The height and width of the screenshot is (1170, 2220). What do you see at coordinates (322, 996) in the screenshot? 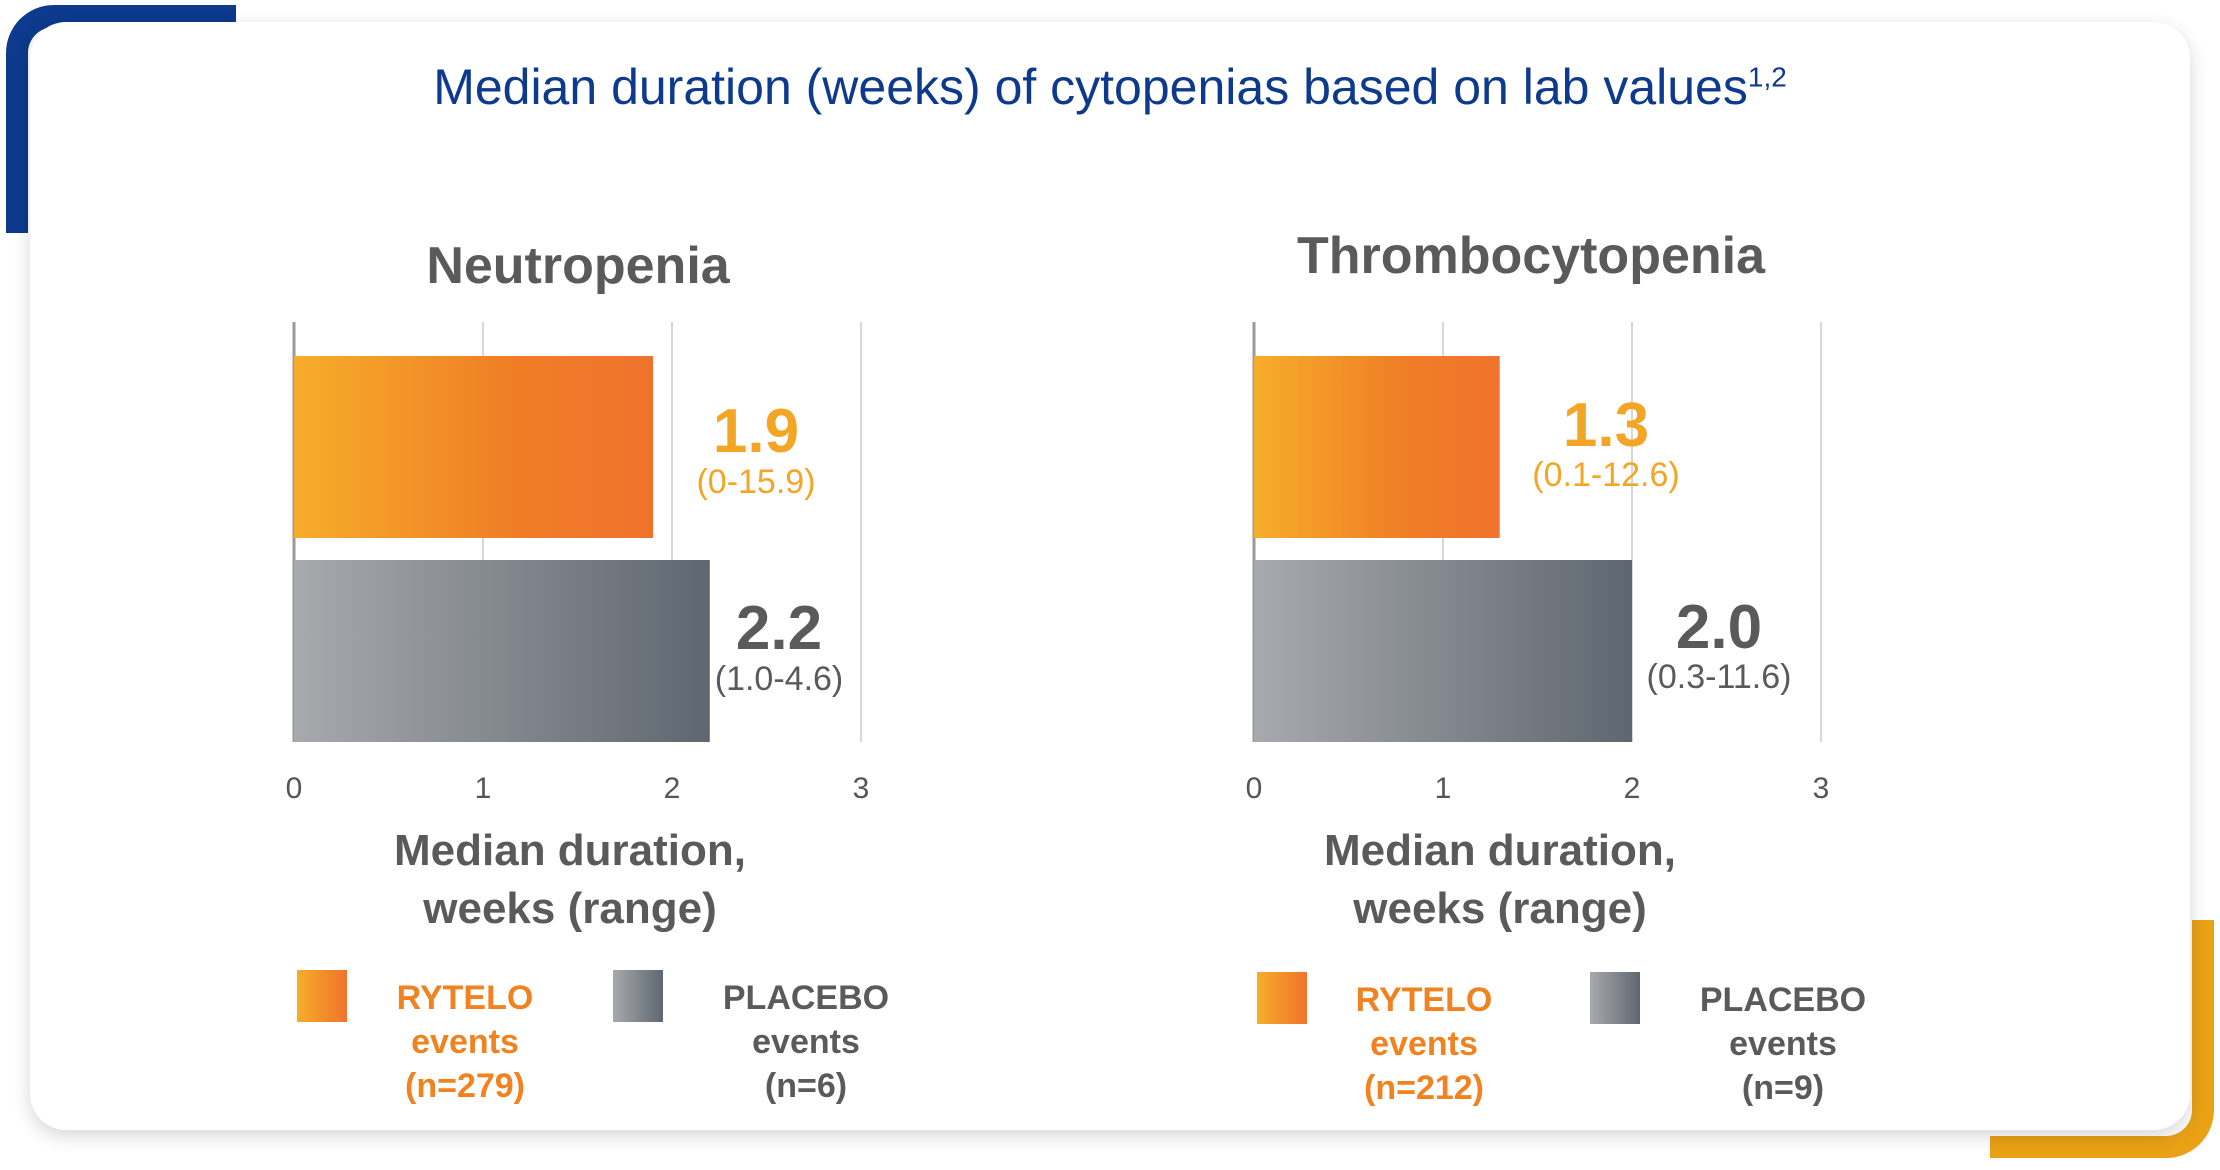
I see `neutropenia-legend-rytelo-swatch` at bounding box center [322, 996].